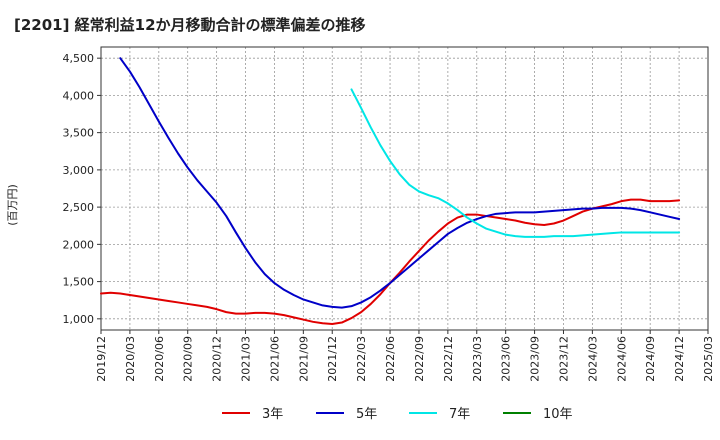 The height and width of the screenshot is (440, 720). Describe the element at coordinates (130, 359) in the screenshot. I see `x-tick-label: 2020/03` at that location.